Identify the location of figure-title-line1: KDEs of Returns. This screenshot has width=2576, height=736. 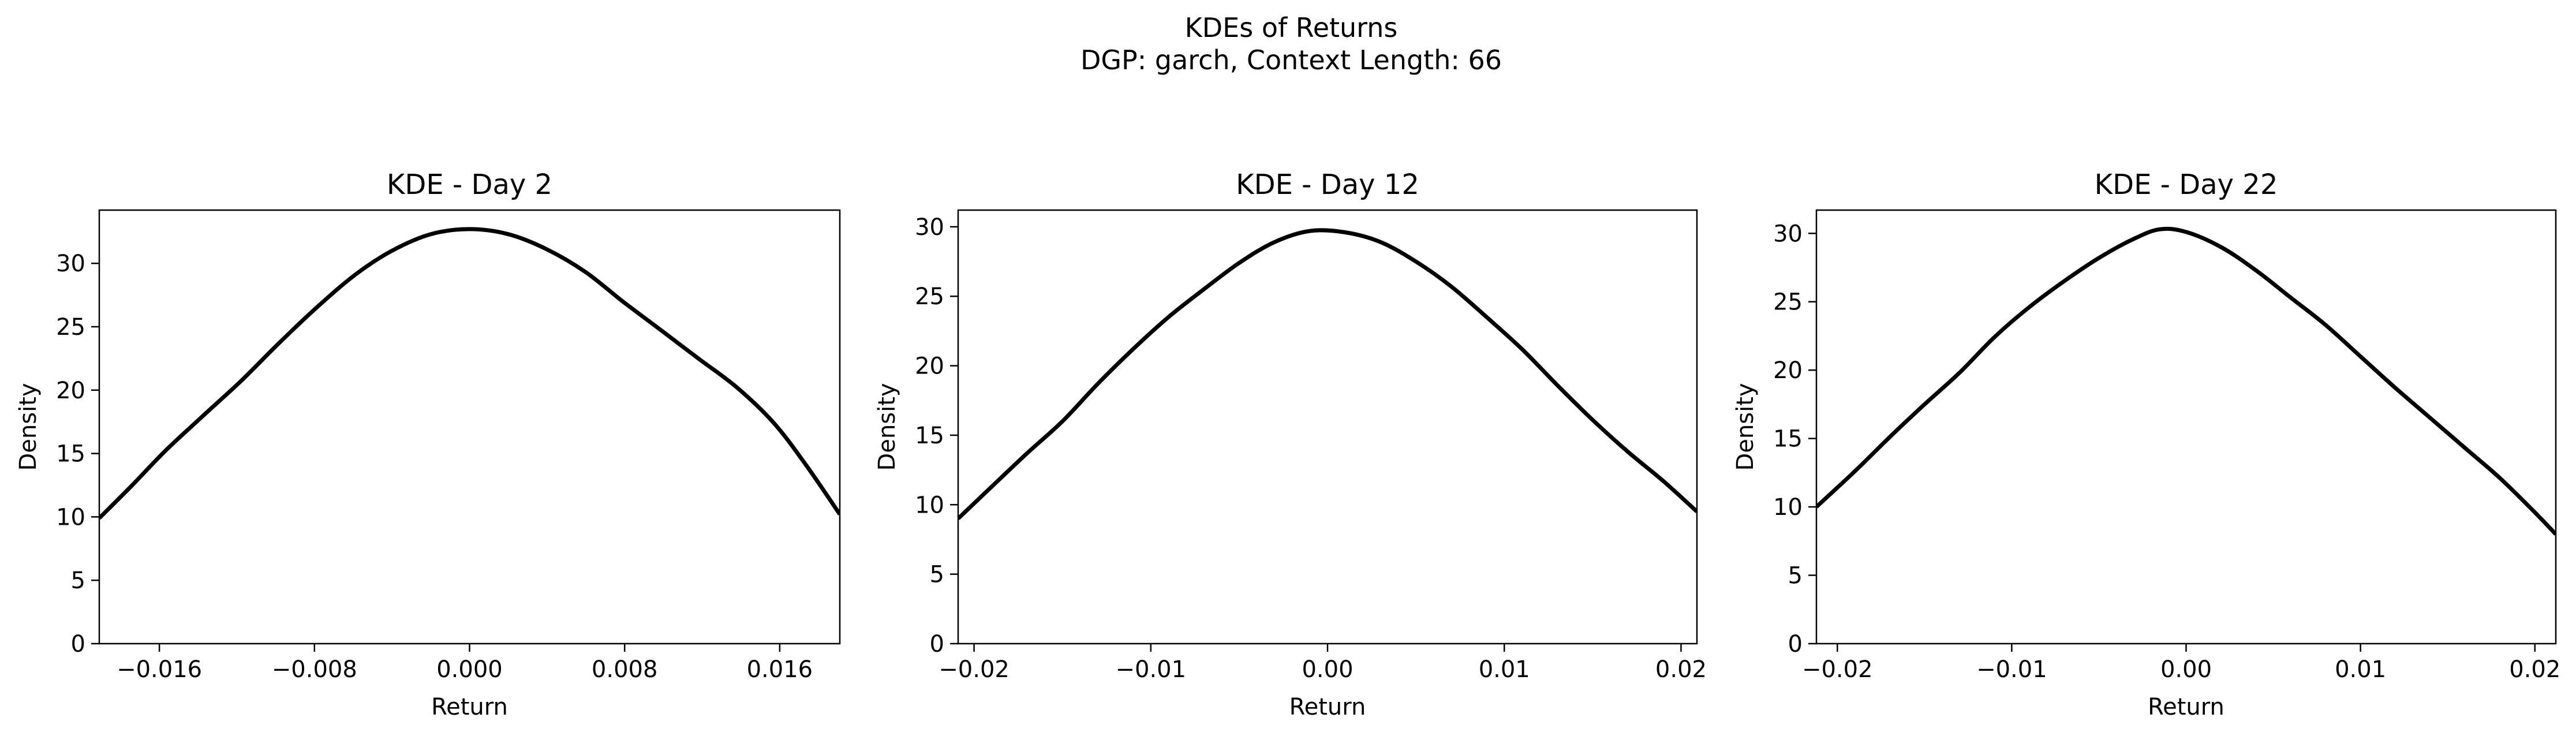
(1291, 27).